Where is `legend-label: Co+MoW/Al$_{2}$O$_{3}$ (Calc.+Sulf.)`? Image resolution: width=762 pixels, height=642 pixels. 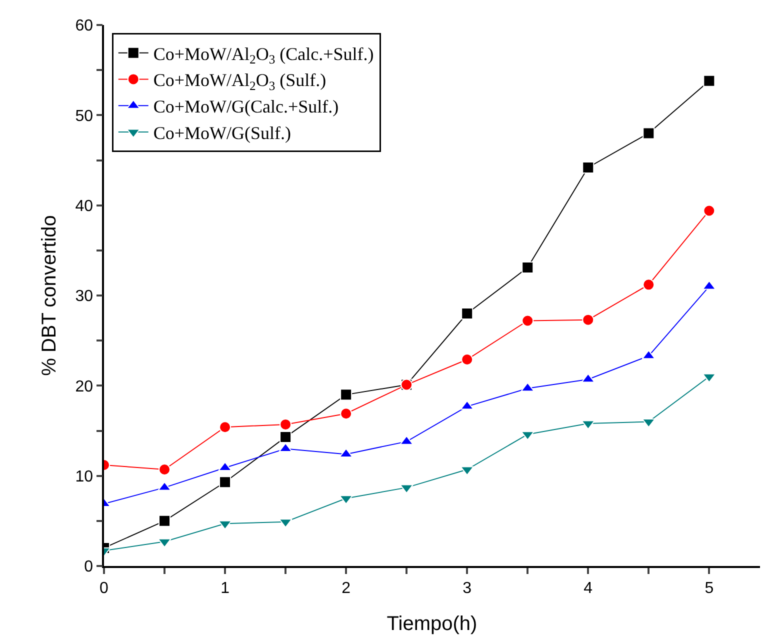 legend-label: Co+MoW/Al$_{2}$O$_{3}$ (Calc.+Sulf.) is located at coordinates (263, 55).